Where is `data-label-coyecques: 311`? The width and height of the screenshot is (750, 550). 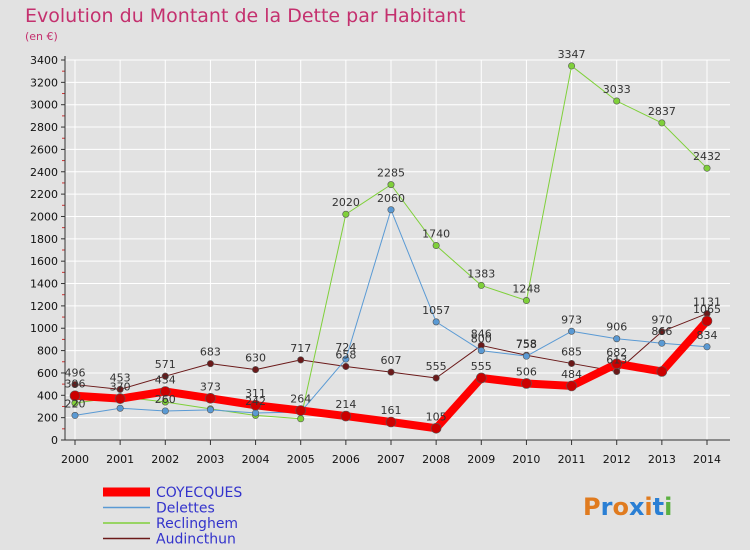
data-label-coyecques: 311 is located at coordinates (255, 393).